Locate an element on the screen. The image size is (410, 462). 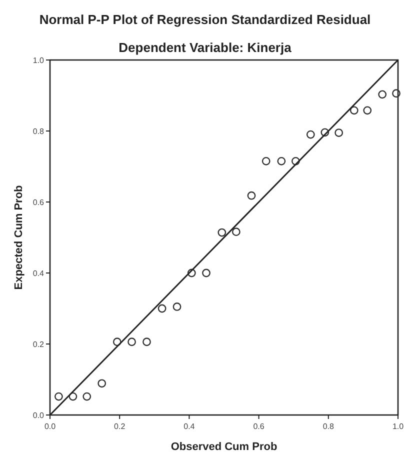
x-tick-label: 0.8 is located at coordinates (328, 426).